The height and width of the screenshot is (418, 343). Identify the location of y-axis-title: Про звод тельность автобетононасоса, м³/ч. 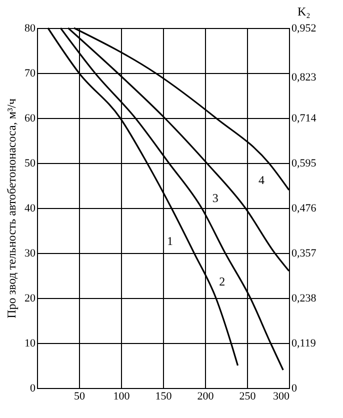
(11, 208).